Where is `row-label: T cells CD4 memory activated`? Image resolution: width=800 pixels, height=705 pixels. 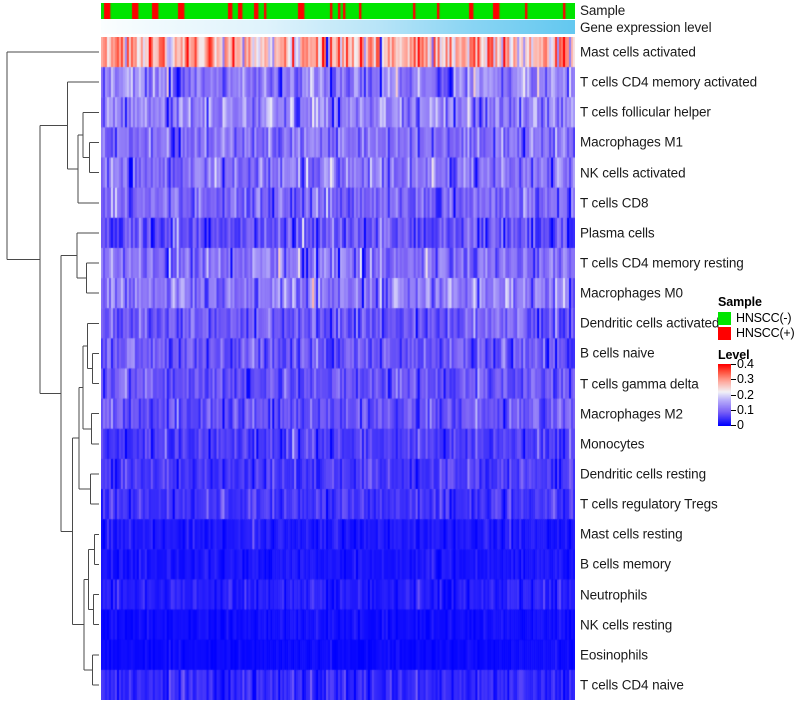 row-label: T cells CD4 memory activated is located at coordinates (669, 82).